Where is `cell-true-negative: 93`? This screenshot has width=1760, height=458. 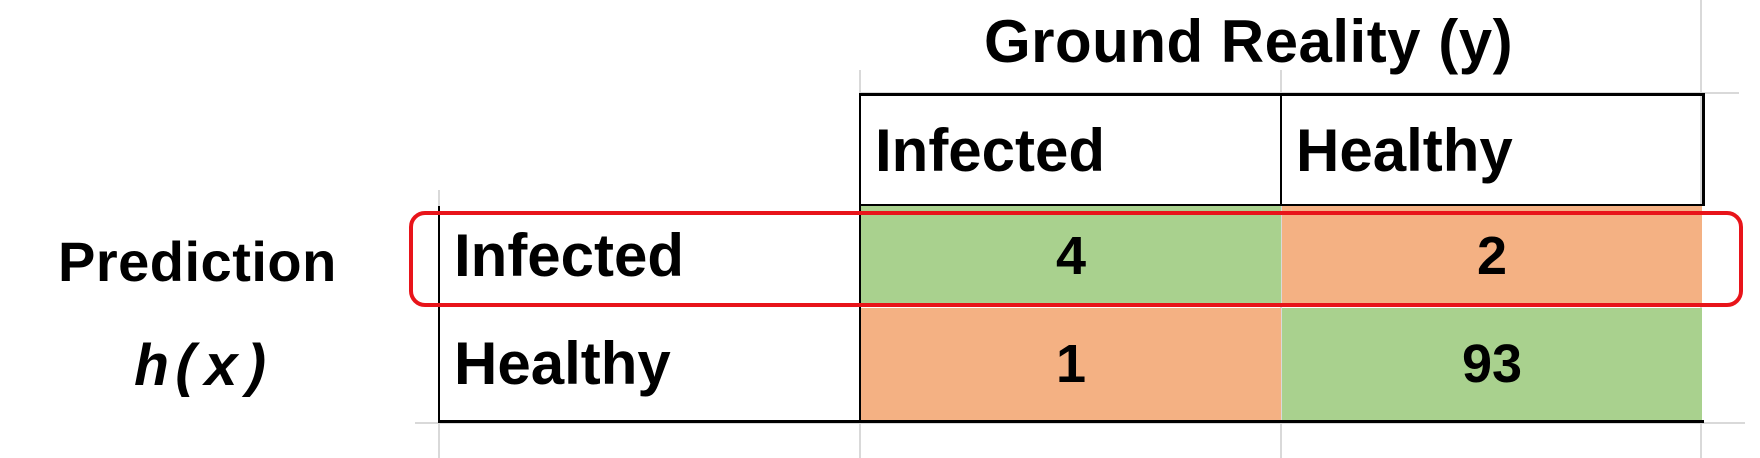 cell-true-negative: 93 is located at coordinates (1492, 364).